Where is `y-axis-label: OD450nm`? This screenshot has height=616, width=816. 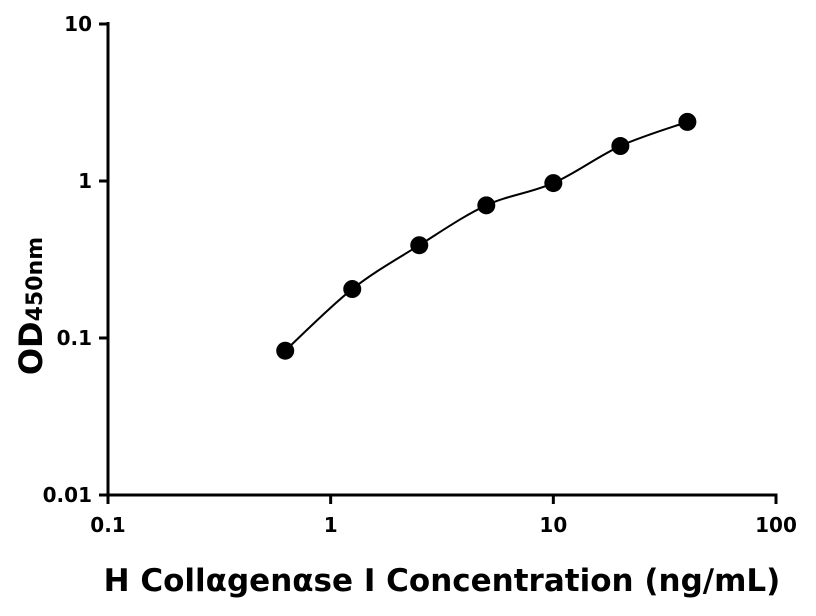 y-axis-label: OD450nm is located at coordinates (31, 306).